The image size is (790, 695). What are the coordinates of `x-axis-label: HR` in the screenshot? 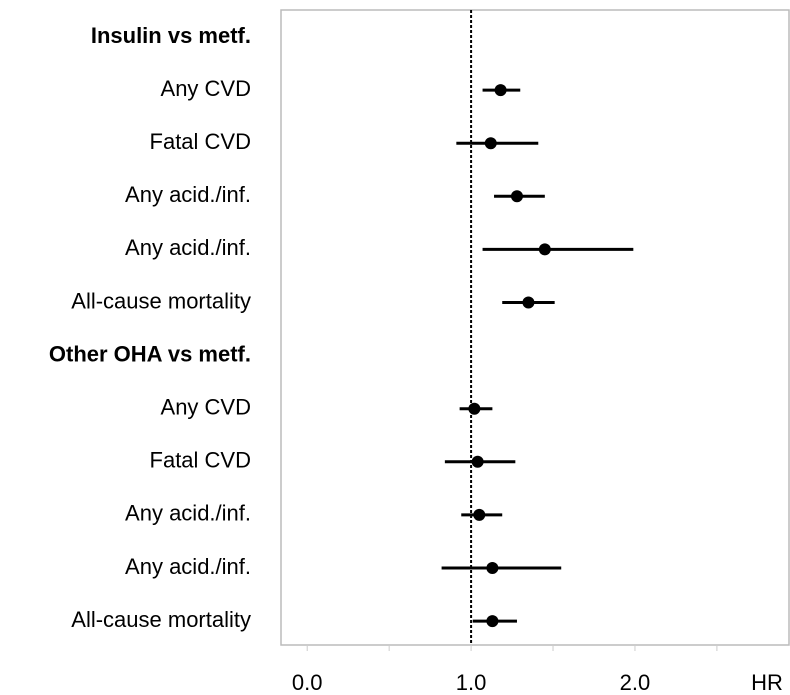 It's located at (767, 682).